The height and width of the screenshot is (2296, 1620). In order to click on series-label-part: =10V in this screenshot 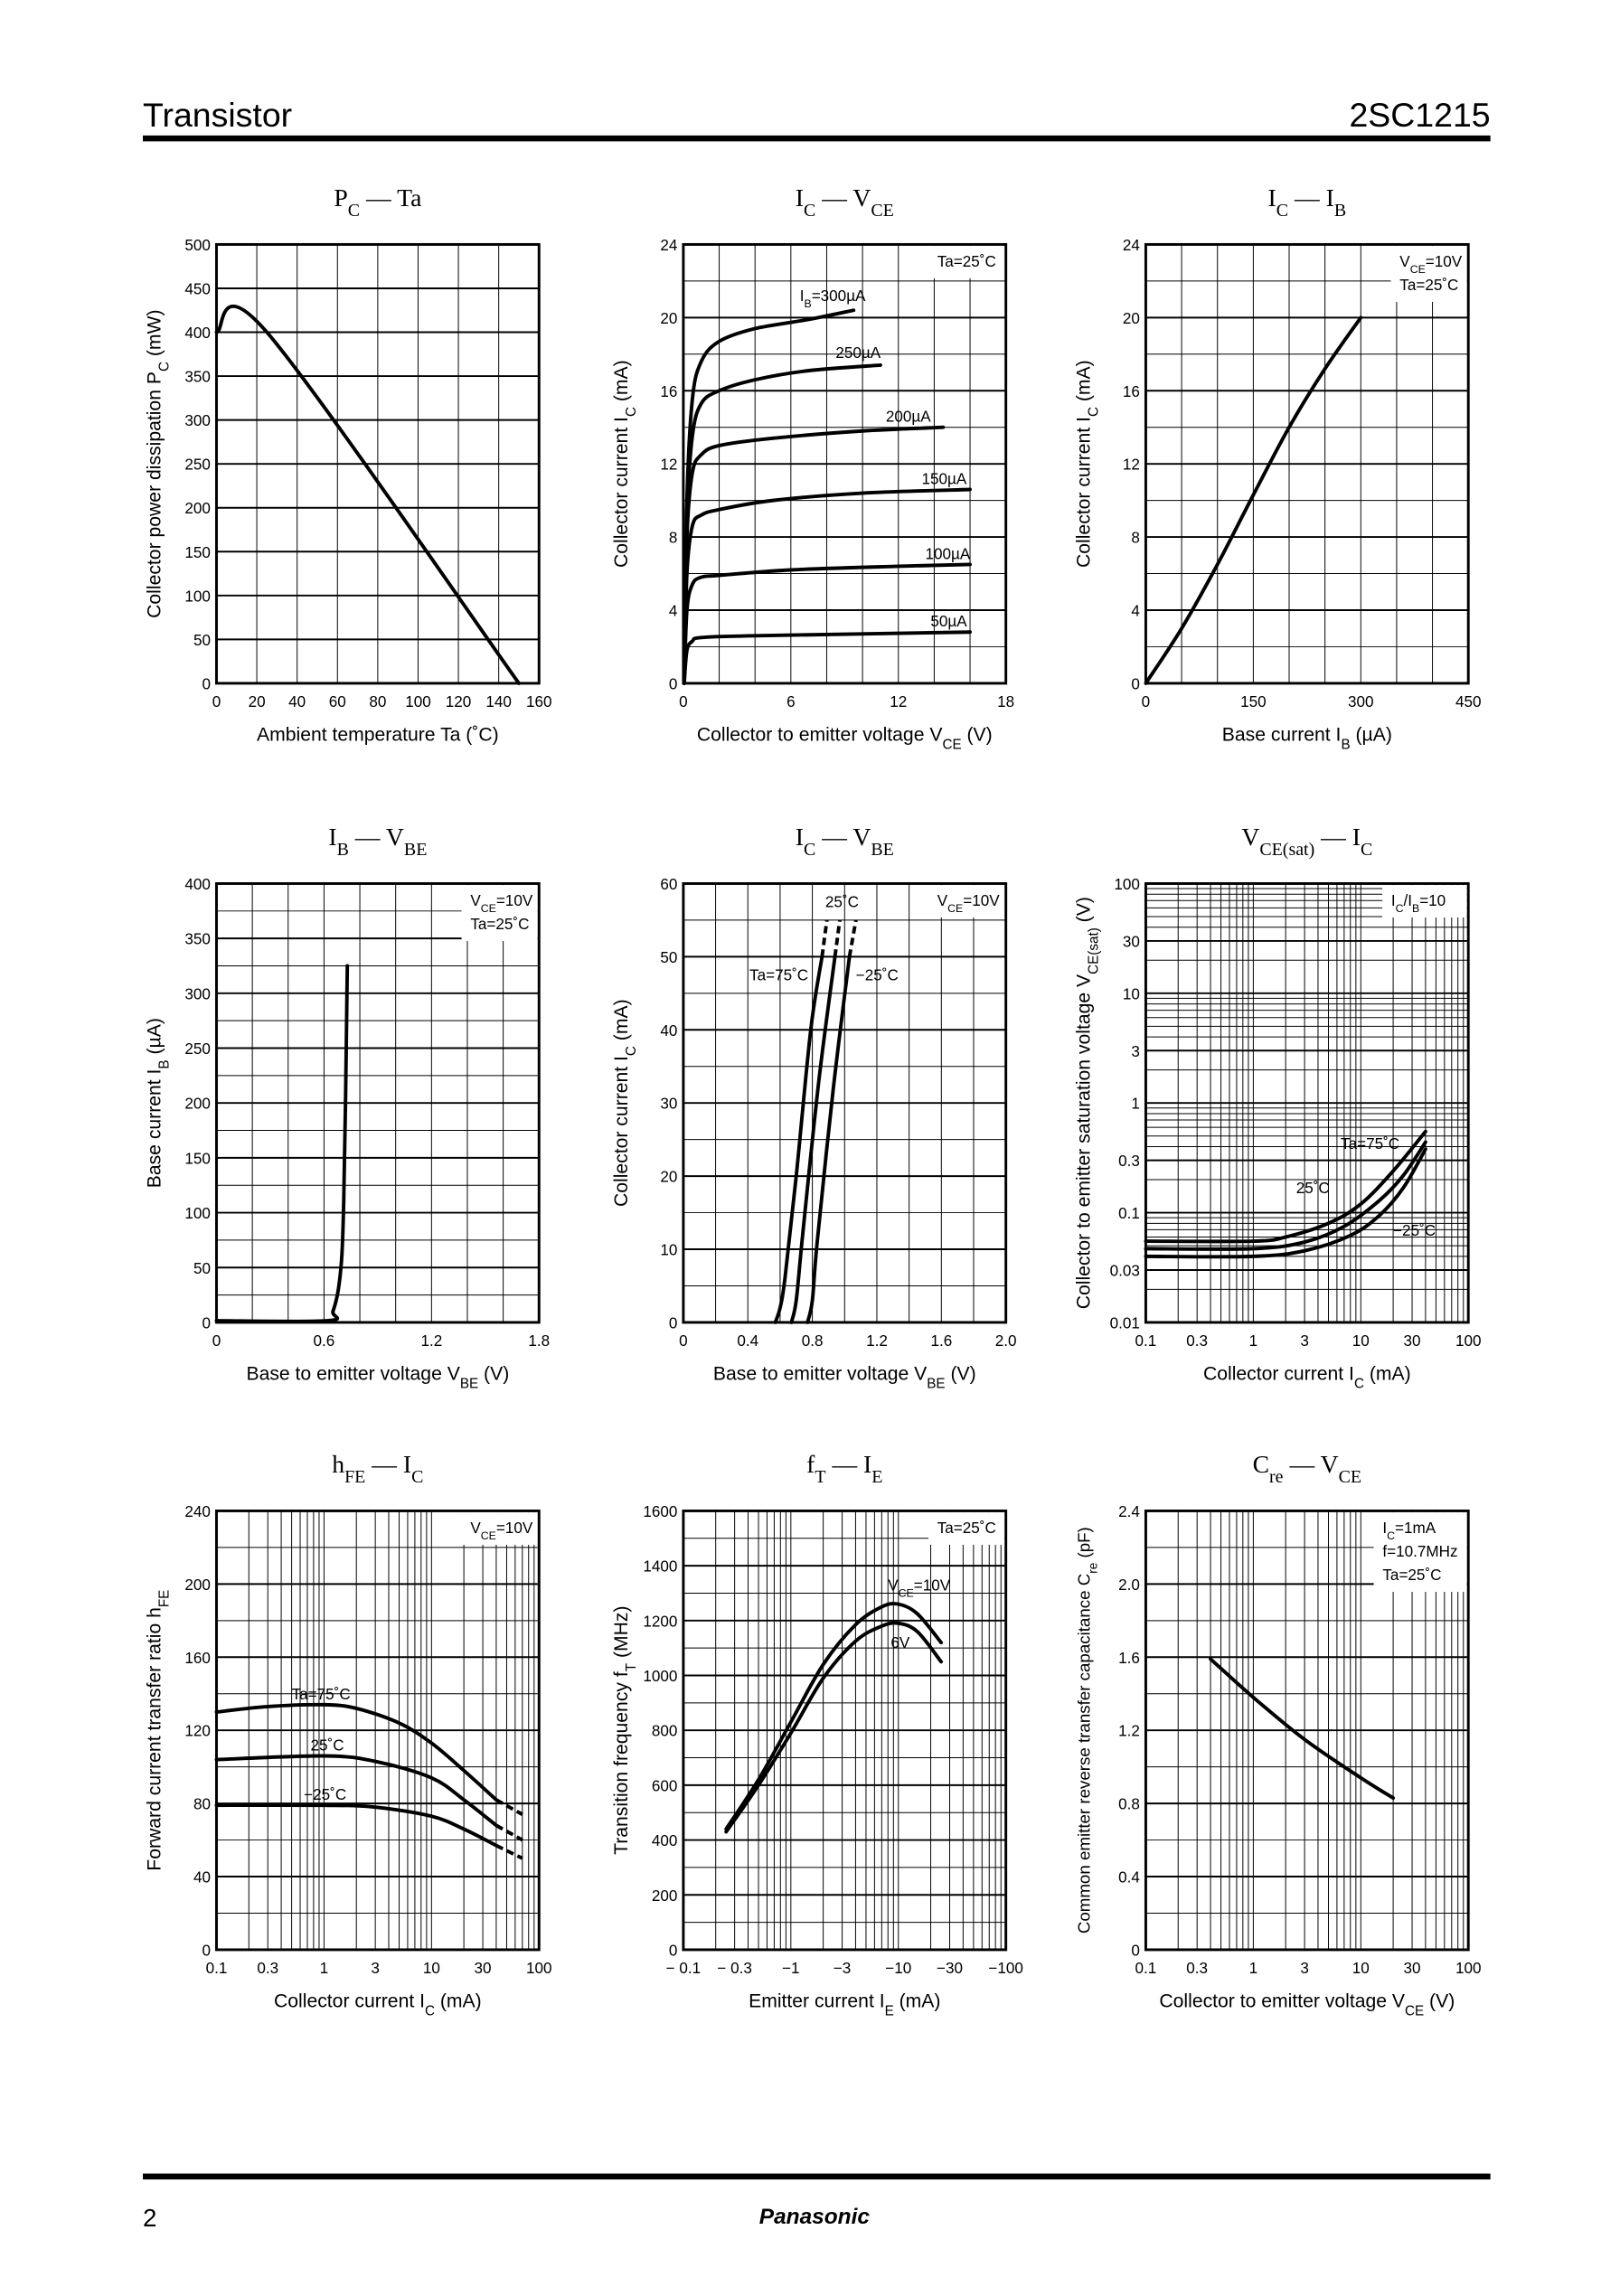, I will do `click(932, 1585)`.